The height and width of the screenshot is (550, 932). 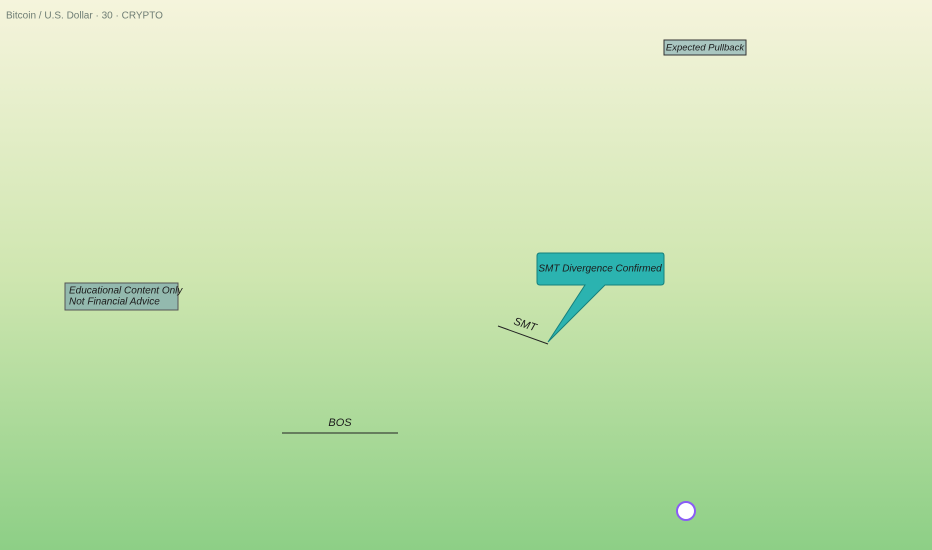 What do you see at coordinates (84, 16) in the screenshot?
I see `chart-title: Bitcoin / U.S. Dollar · 30 · CRYPTO` at bounding box center [84, 16].